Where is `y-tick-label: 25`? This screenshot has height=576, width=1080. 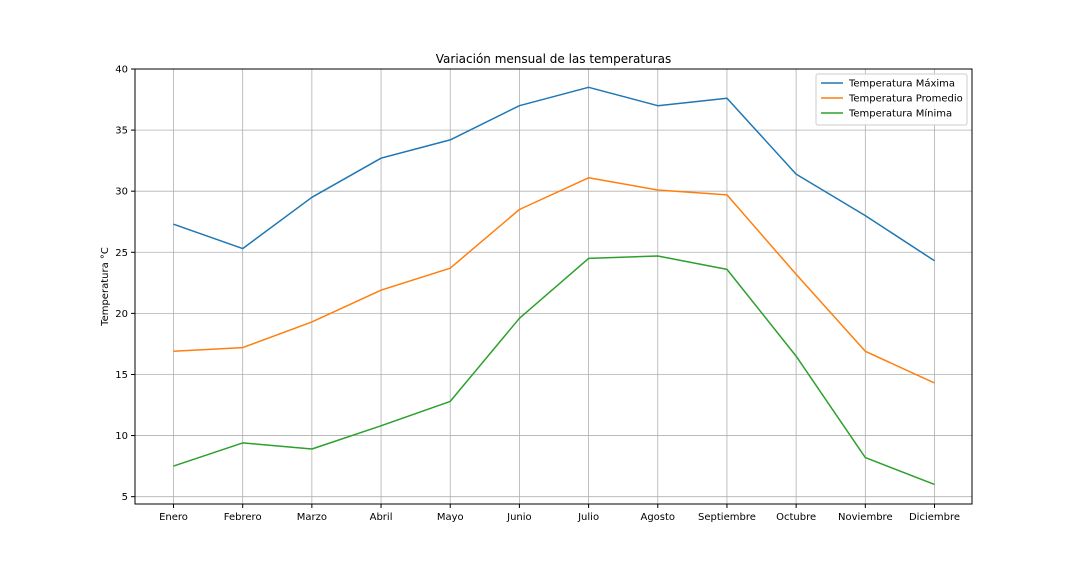 y-tick-label: 25 is located at coordinates (121, 253).